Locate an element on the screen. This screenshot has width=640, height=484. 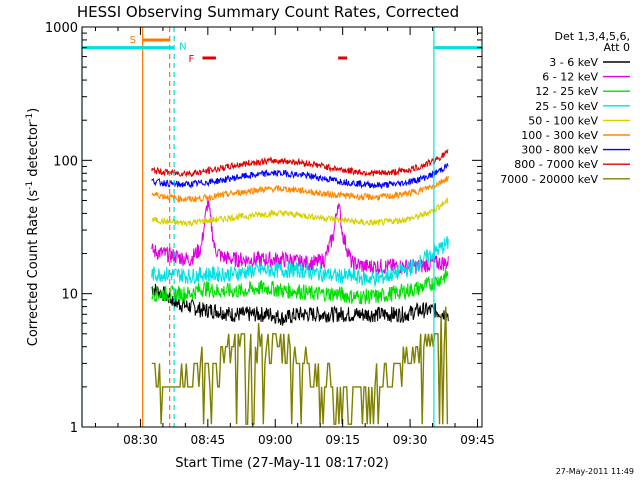
legend-label-1: 6 - 12 keV is located at coordinates (570, 77).